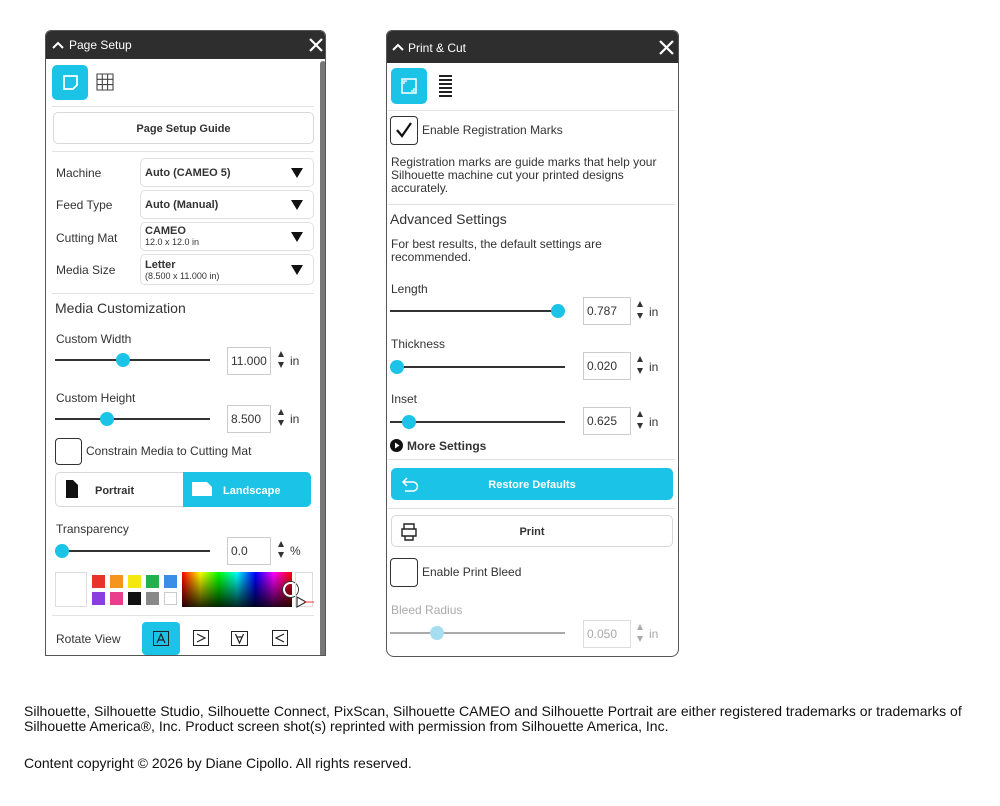 This screenshot has width=1000, height=806. Describe the element at coordinates (304, 589) in the screenshot. I see `opacity-swatch` at that location.